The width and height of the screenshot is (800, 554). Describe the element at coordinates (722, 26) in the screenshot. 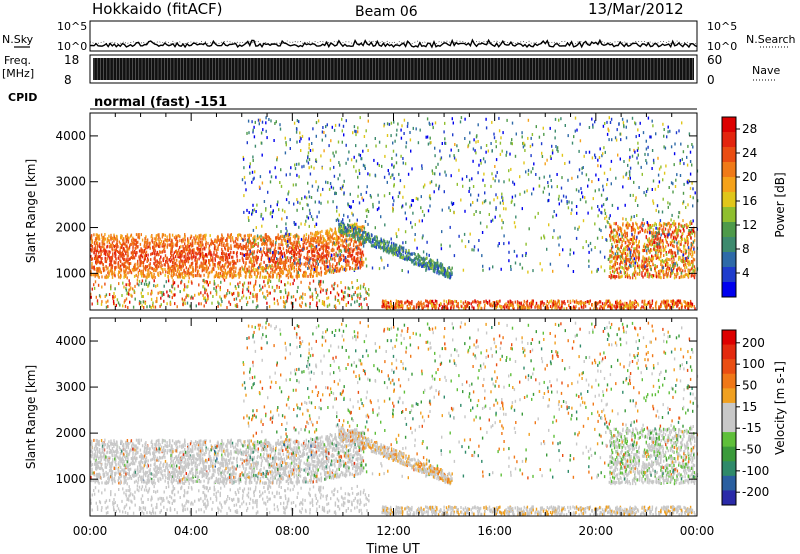

I see `noise-tick-right-top: 10^5` at that location.